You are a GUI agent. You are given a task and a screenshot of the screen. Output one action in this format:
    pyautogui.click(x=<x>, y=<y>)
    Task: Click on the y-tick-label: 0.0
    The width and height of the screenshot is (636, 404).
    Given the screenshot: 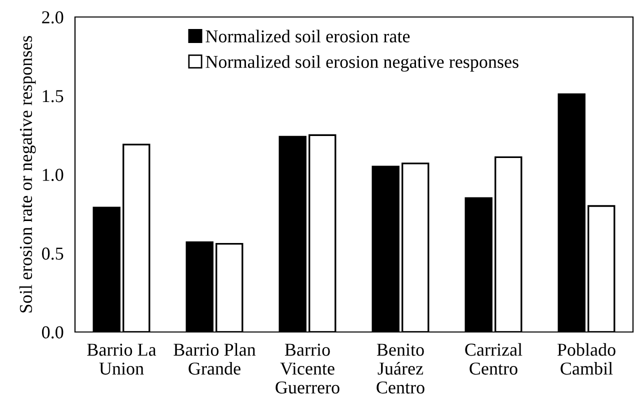 What is the action you would take?
    pyautogui.click(x=53, y=332)
    